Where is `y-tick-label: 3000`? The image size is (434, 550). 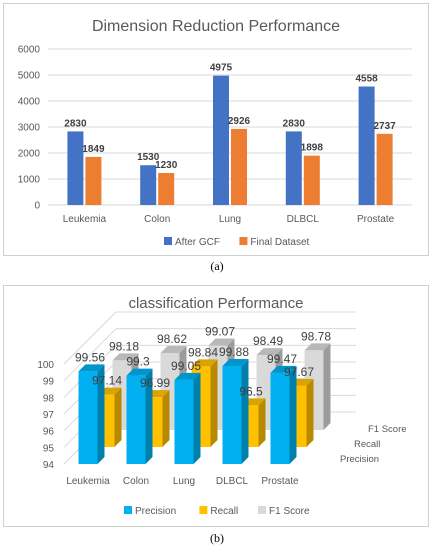
y-tick-label: 3000 is located at coordinates (29, 128).